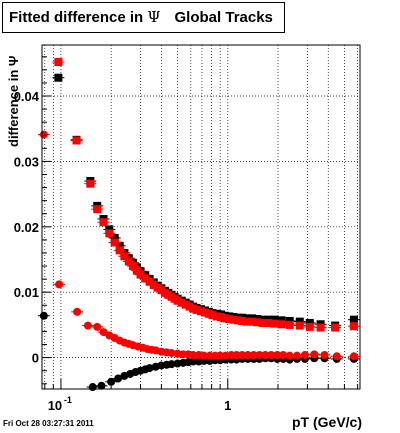  I want to click on title-suffix: Global Tracks, so click(223, 17).